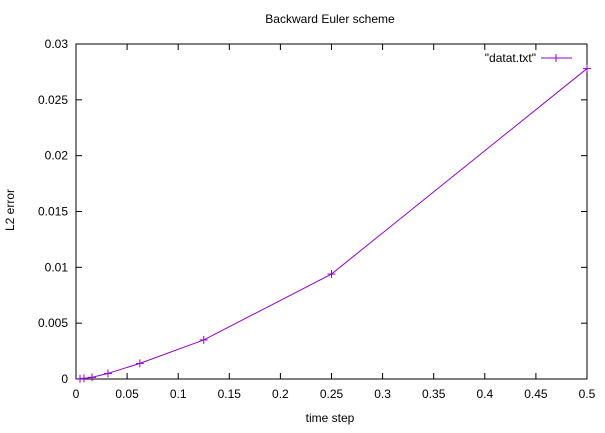 Image resolution: width=605 pixels, height=433 pixels. I want to click on x-tick-label: 0.45, so click(536, 394).